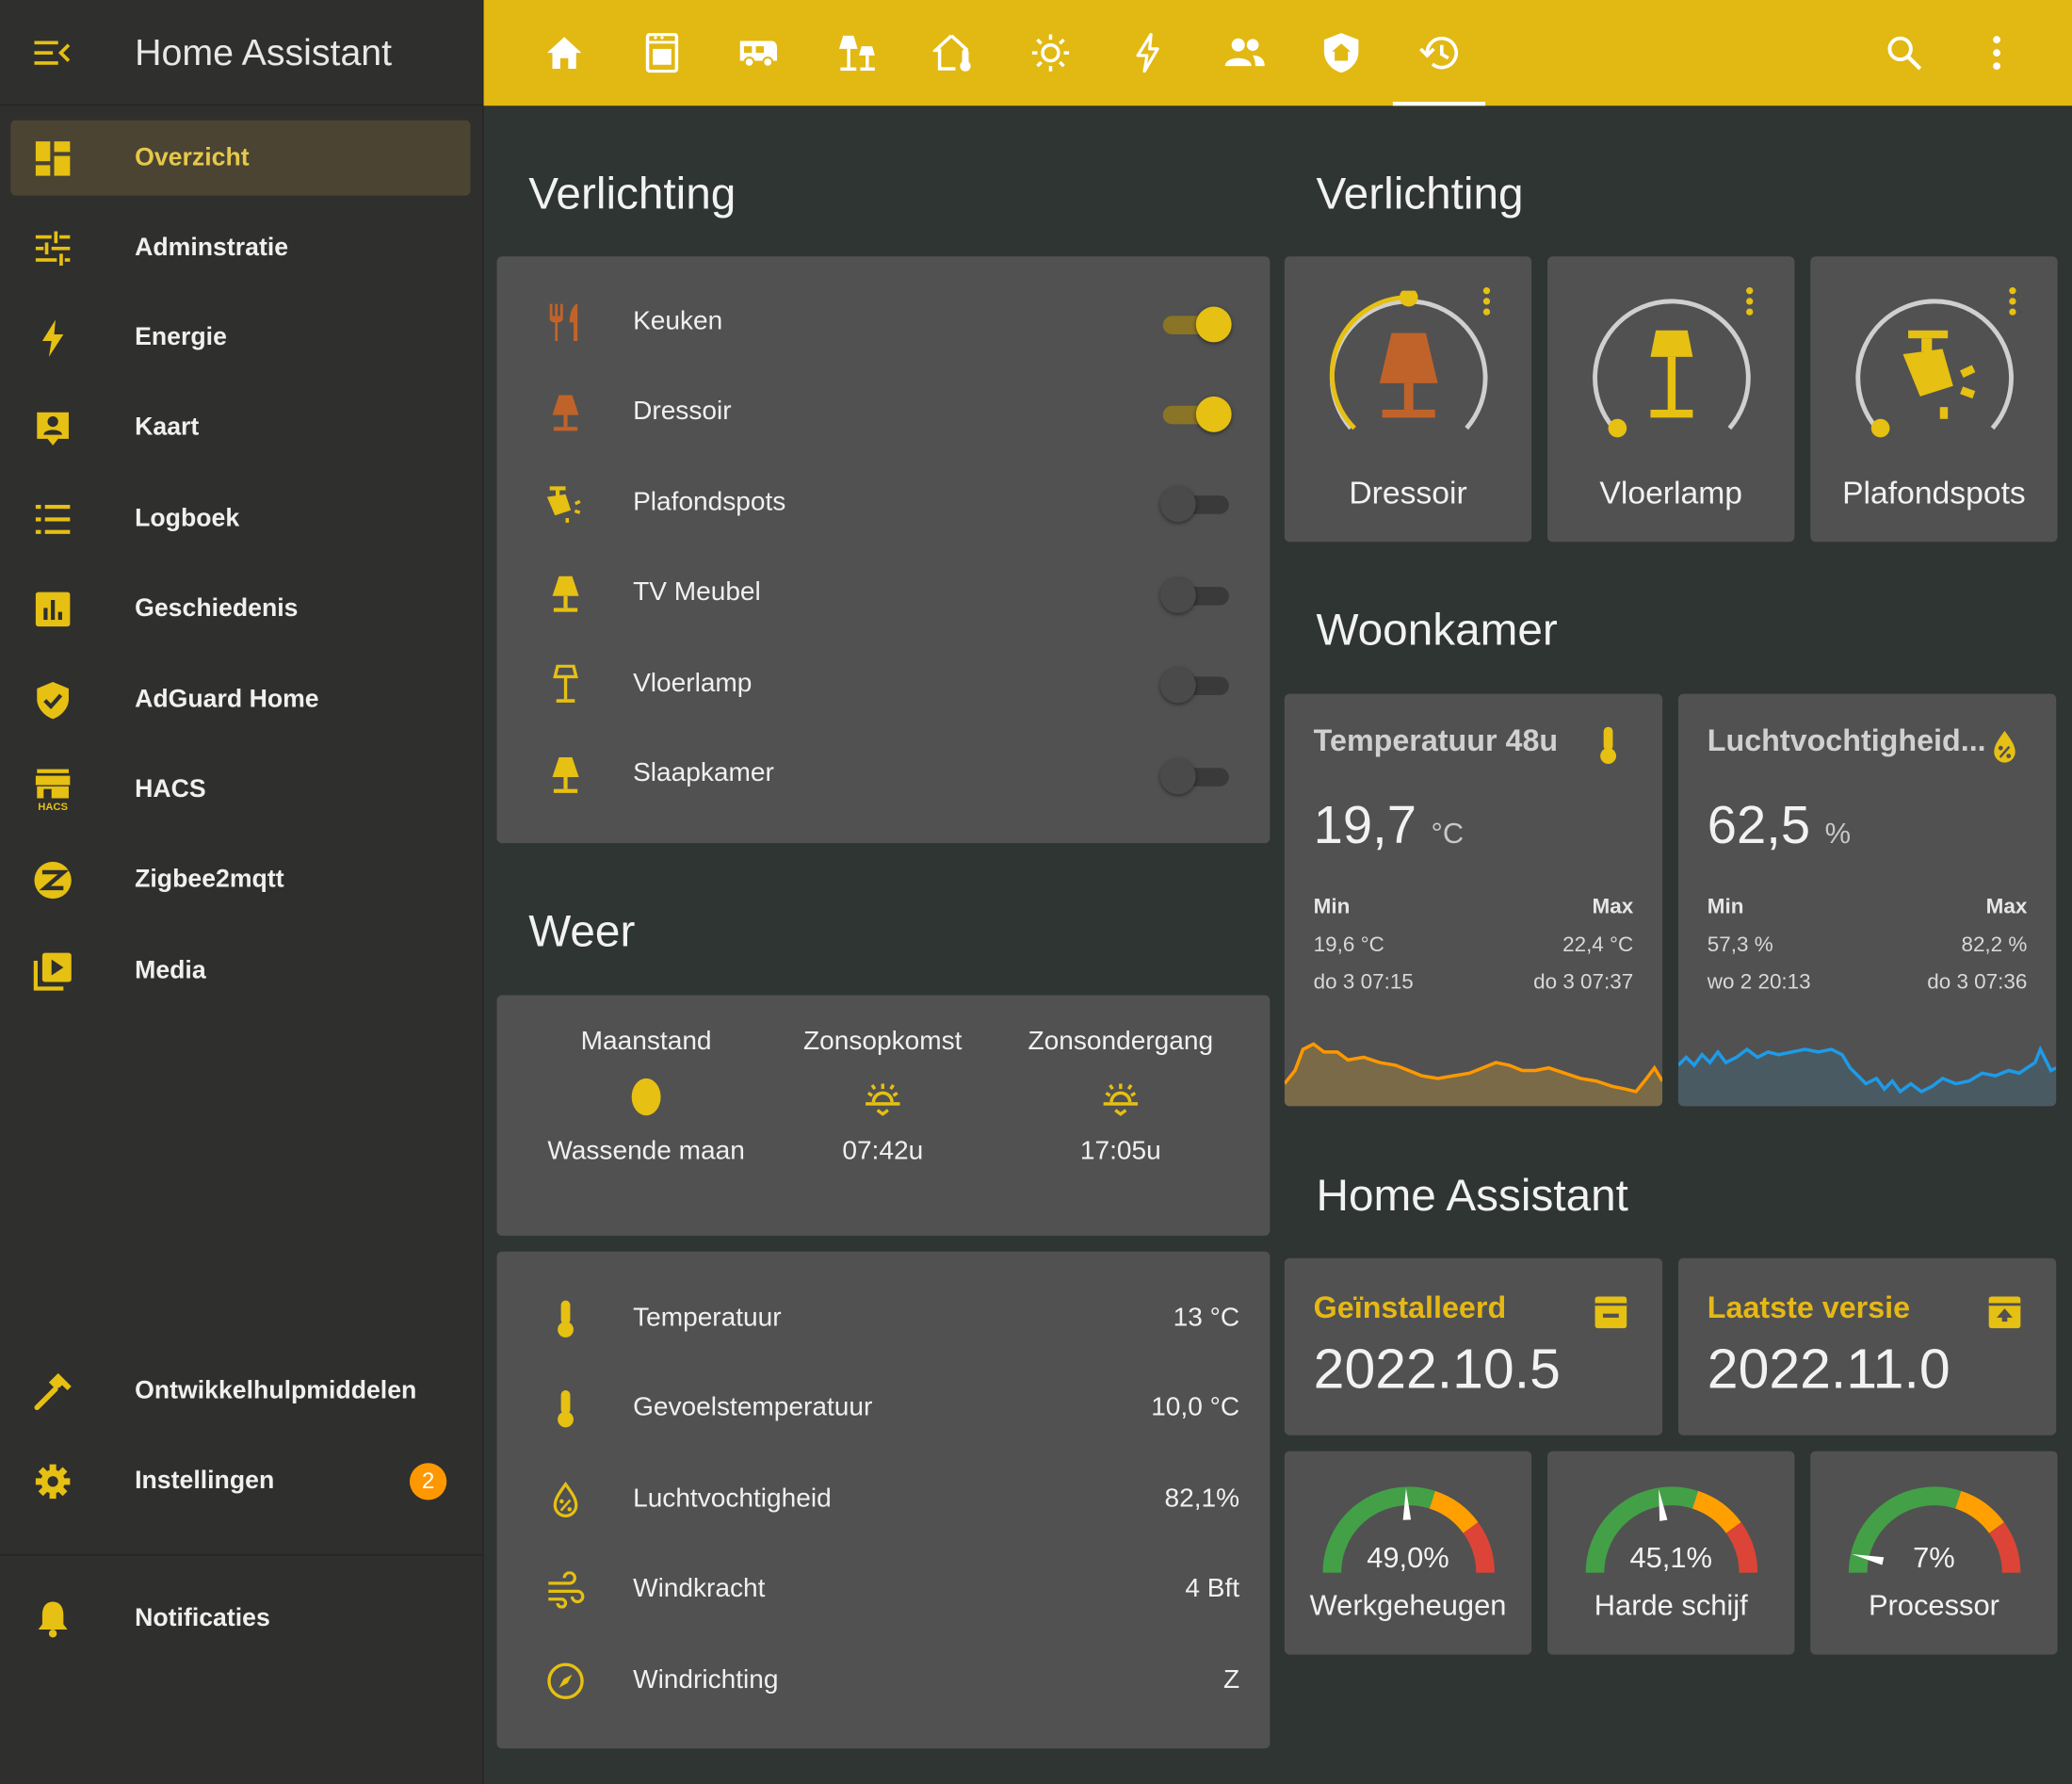 Image resolution: width=2072 pixels, height=1784 pixels. Describe the element at coordinates (883, 1097) in the screenshot. I see `astro-column-sunrise: Zonsopkomst 07:42u` at that location.